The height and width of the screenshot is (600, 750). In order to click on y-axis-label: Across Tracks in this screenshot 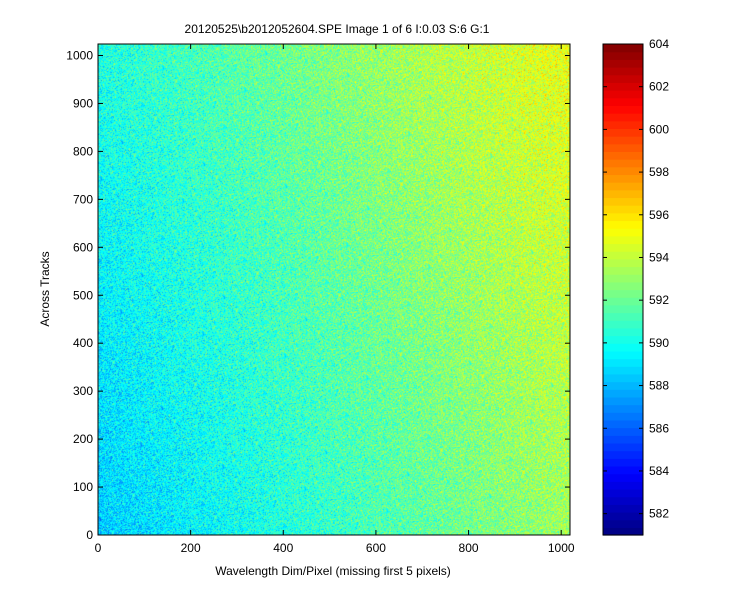, I will do `click(45, 288)`.